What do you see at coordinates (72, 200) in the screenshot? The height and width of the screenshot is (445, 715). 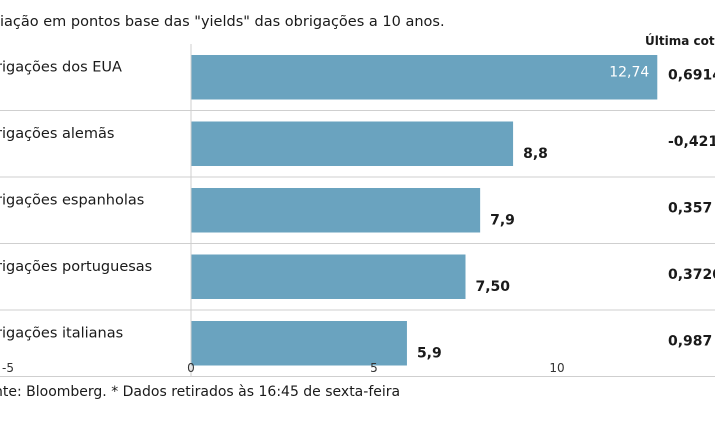 I see `category-label: rigações espanholas` at bounding box center [72, 200].